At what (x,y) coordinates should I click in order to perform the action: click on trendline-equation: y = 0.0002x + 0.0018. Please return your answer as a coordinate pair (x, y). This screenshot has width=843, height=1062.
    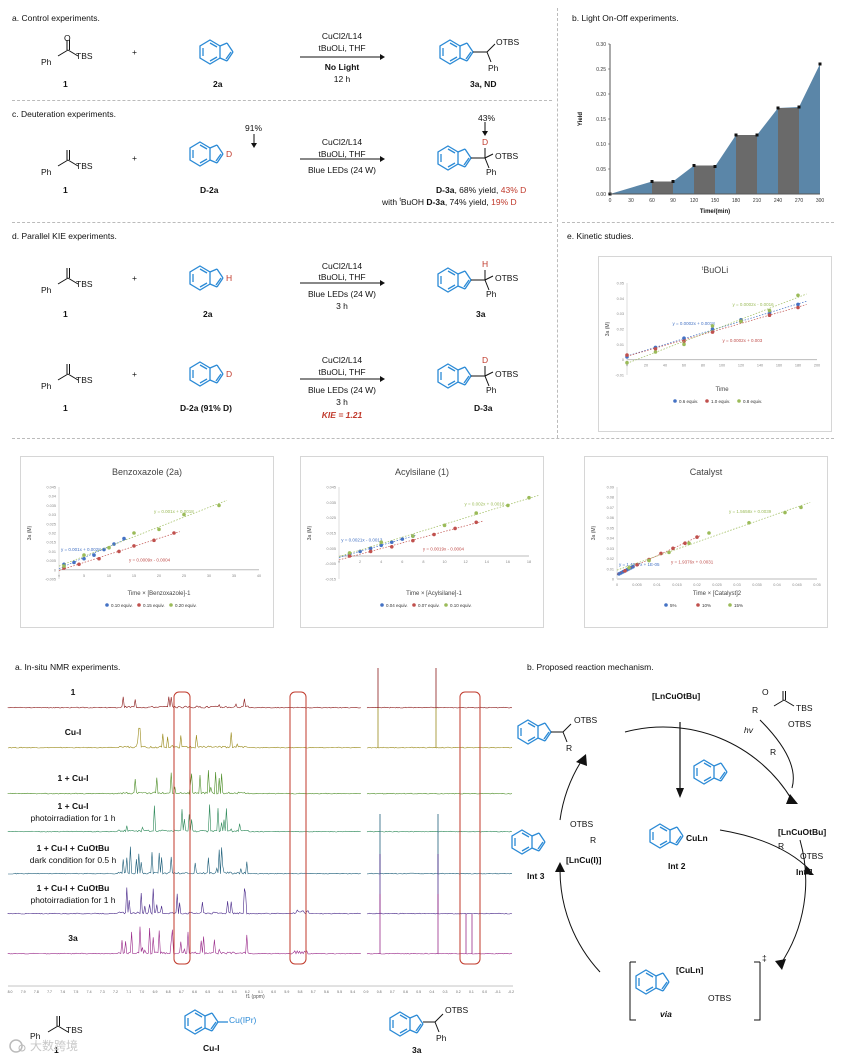
    Looking at the image, I should click on (694, 323).